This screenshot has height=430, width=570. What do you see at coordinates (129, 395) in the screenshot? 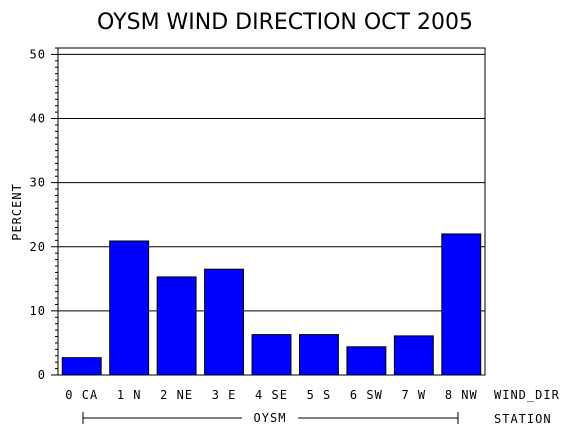
I see `x-tick-label: 1 N` at bounding box center [129, 395].